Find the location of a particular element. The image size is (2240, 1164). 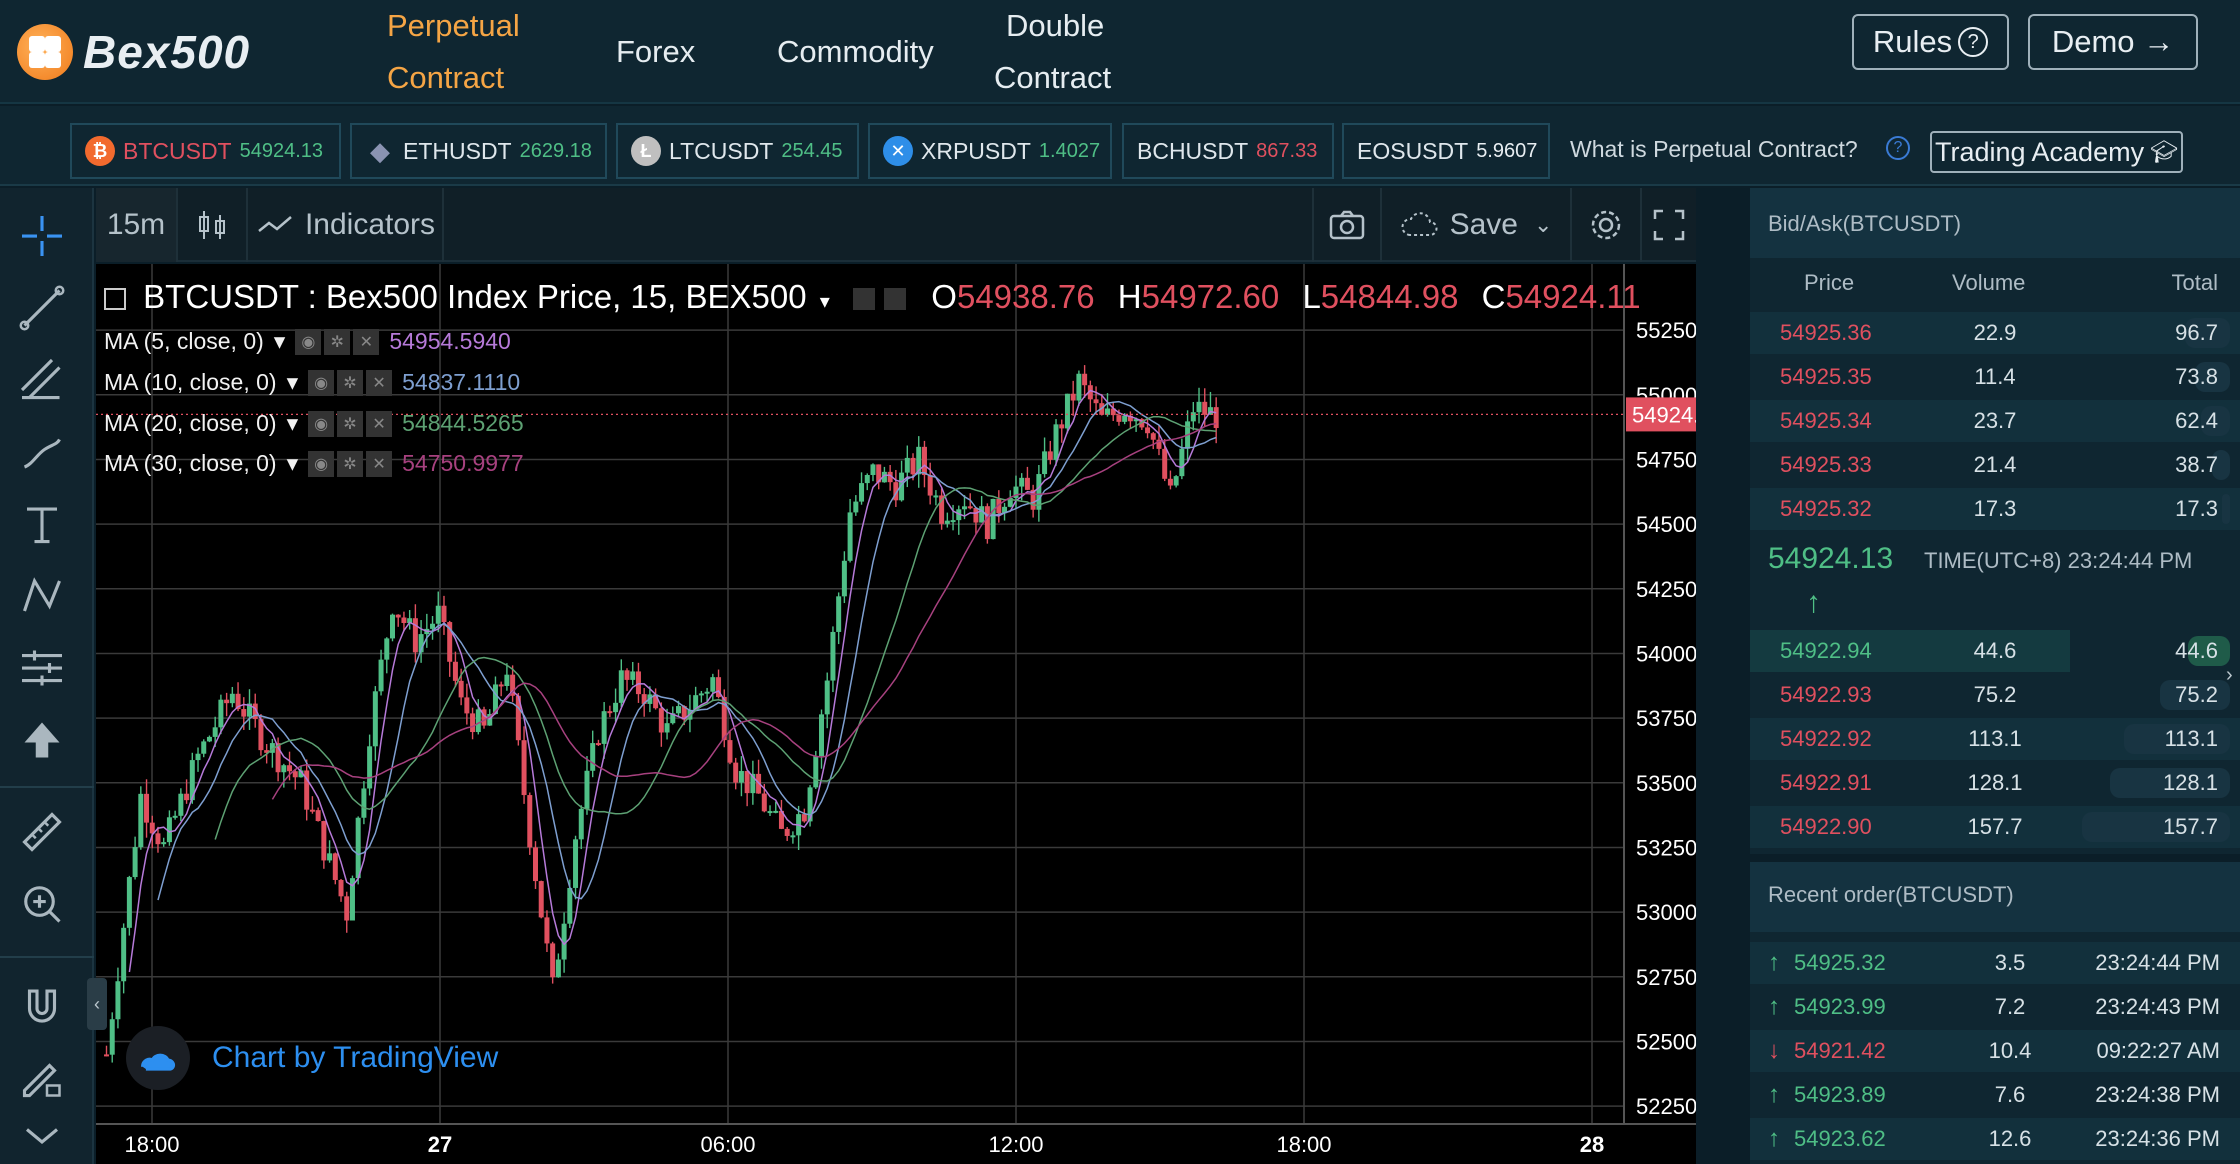

ma10-legend: MA (10, close, 0) ▾ ◉ ✲ ✕ 54837.1110 is located at coordinates (312, 382).